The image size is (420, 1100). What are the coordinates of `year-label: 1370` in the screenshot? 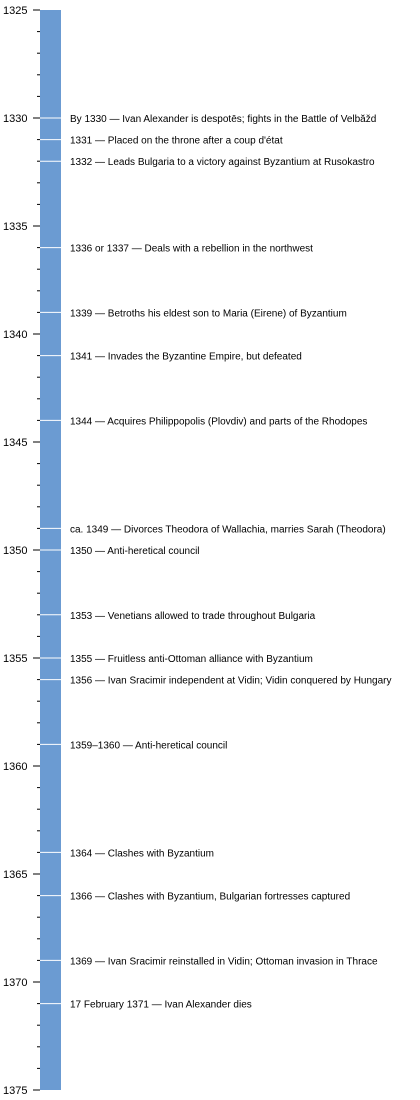 It's located at (15, 983).